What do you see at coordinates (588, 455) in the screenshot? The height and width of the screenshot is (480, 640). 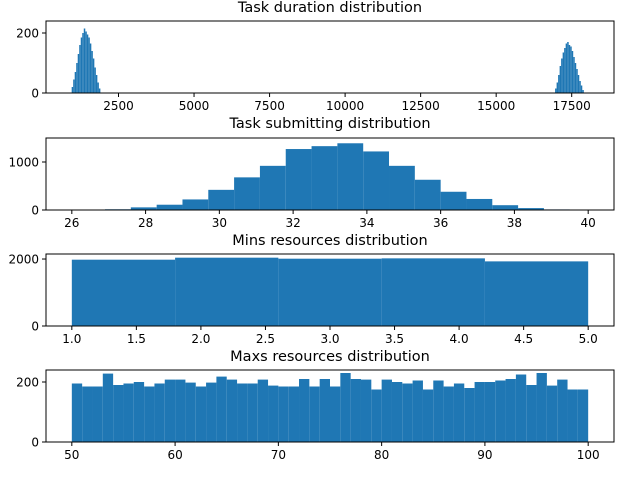 I see `x-tick-label: 100` at bounding box center [588, 455].